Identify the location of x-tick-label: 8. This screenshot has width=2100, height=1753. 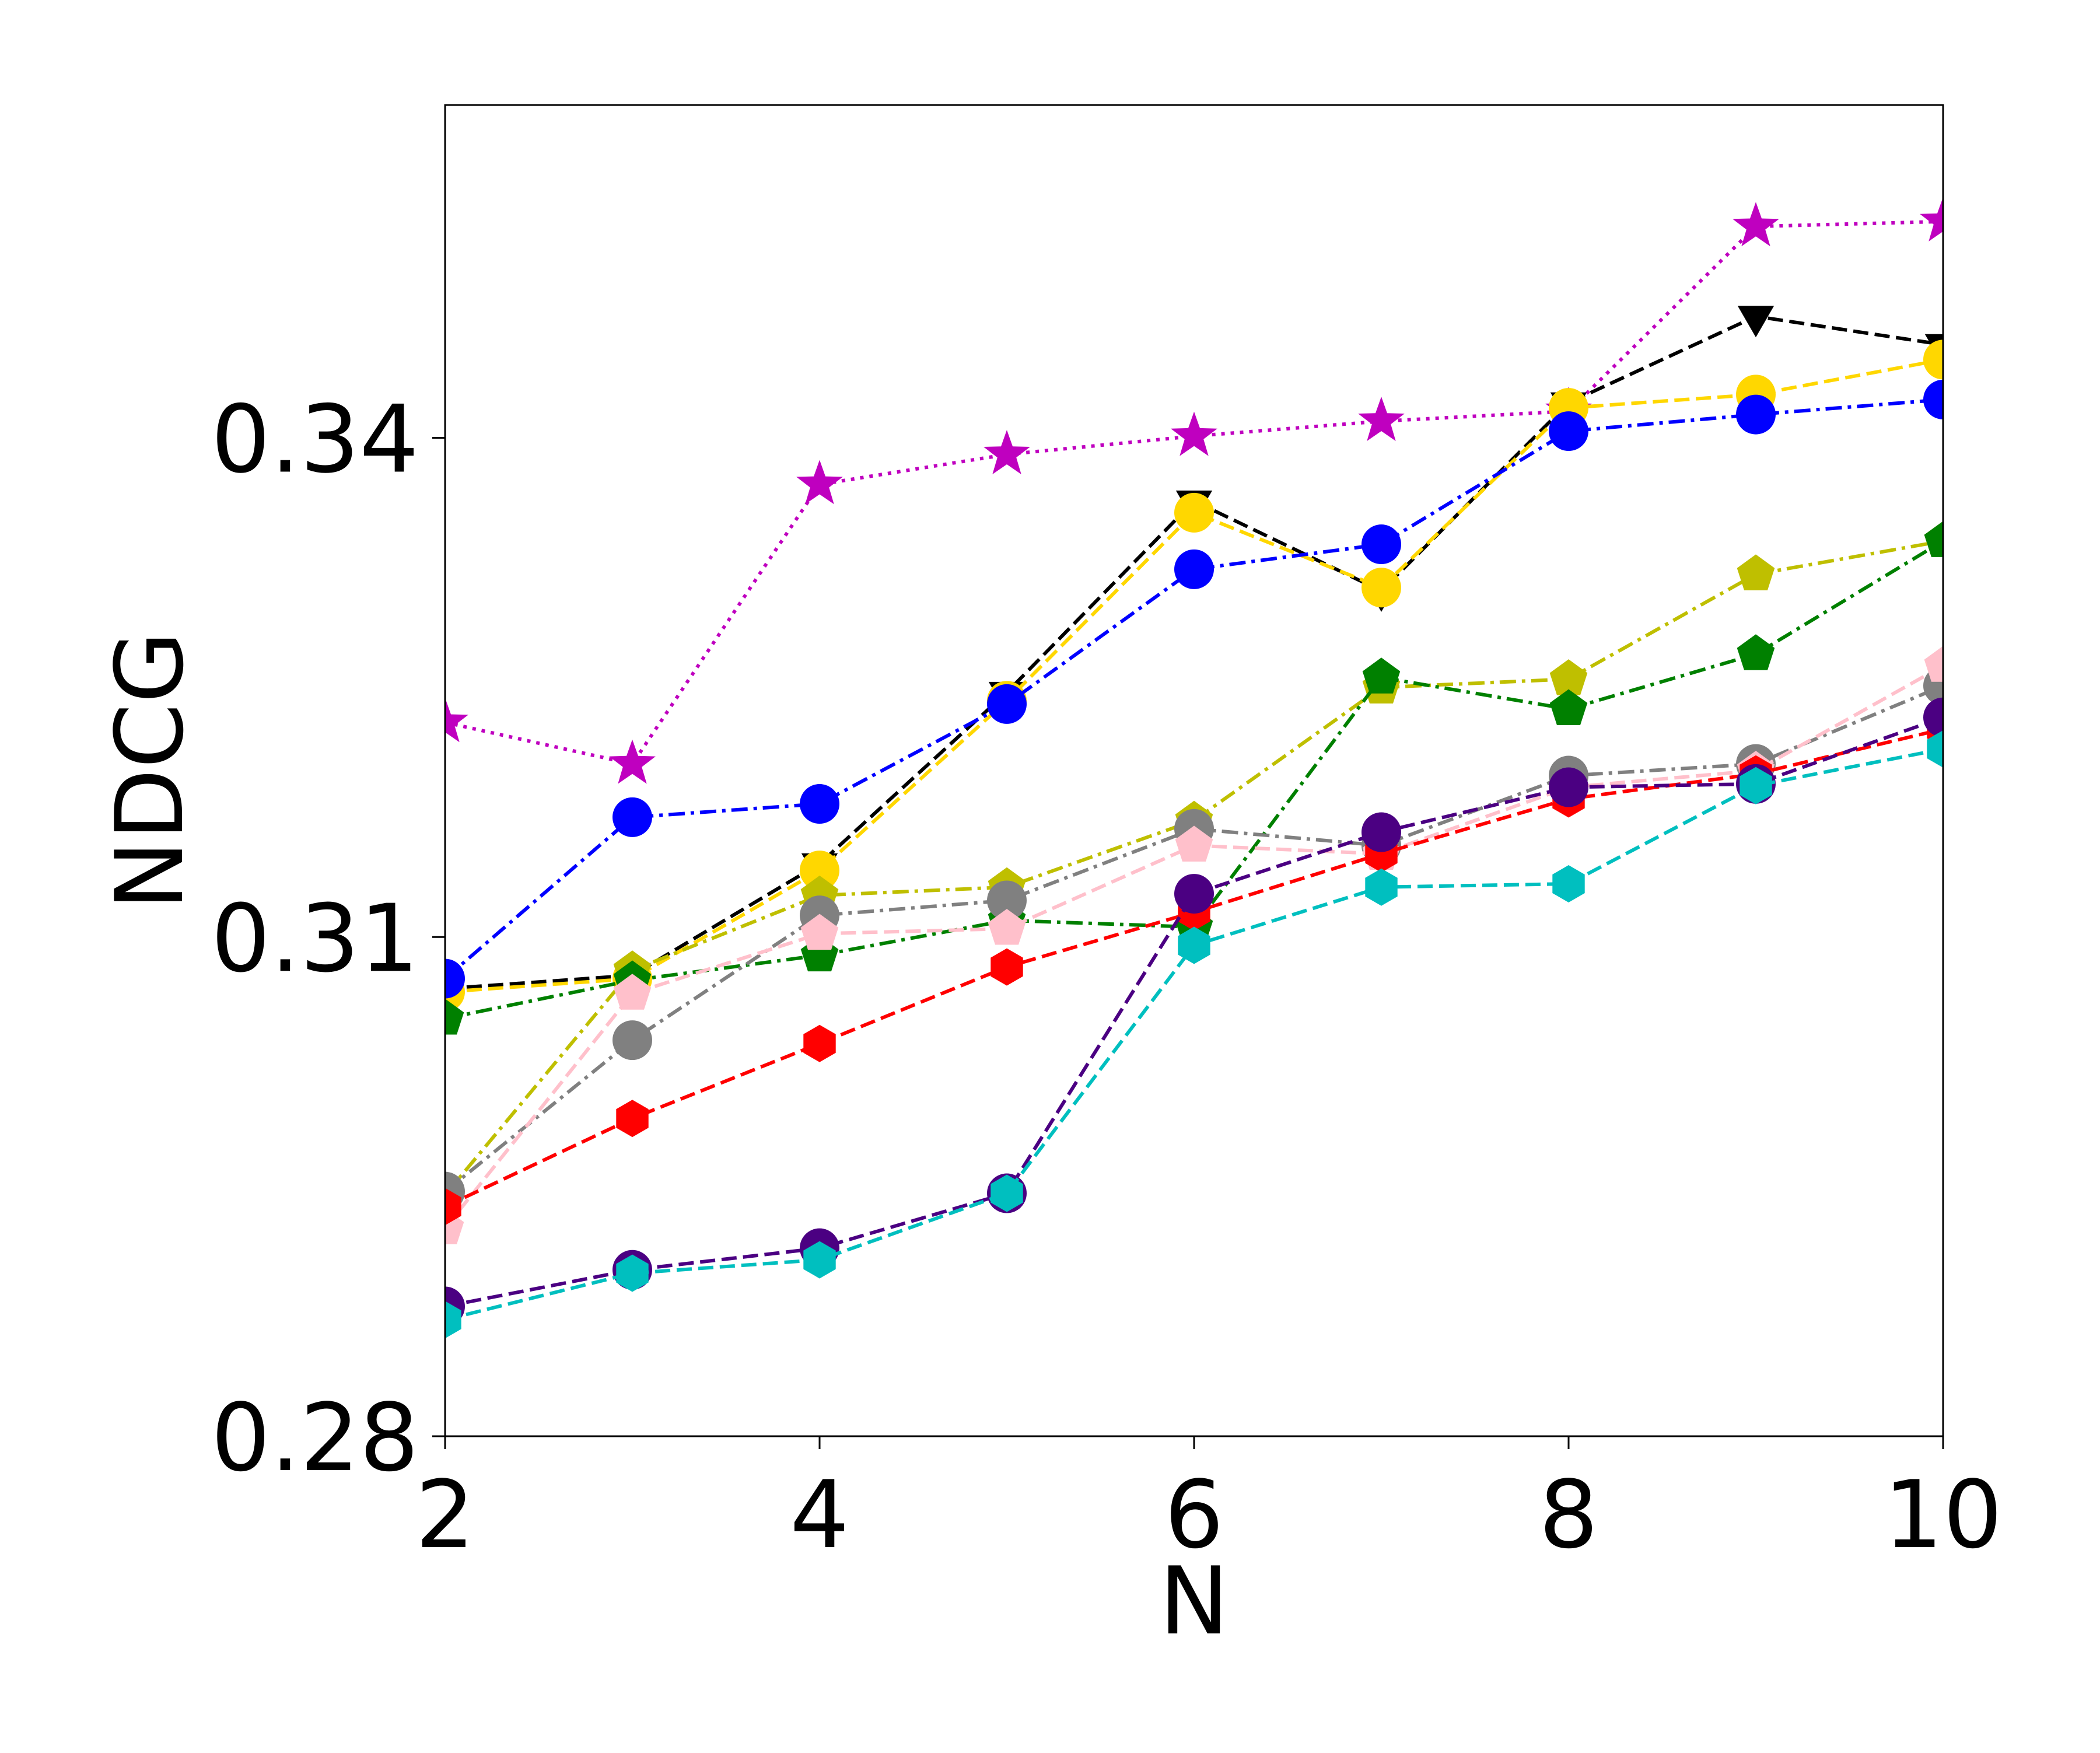
(1568, 1514).